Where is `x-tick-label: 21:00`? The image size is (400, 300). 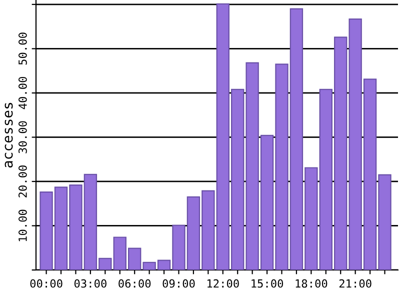 x-tick-label: 21:00 is located at coordinates (355, 283).